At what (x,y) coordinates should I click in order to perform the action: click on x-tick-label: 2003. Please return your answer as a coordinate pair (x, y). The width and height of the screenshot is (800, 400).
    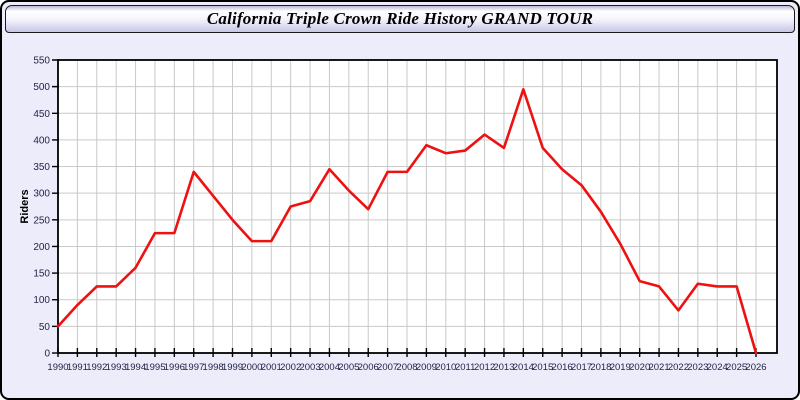
    Looking at the image, I should click on (309, 367).